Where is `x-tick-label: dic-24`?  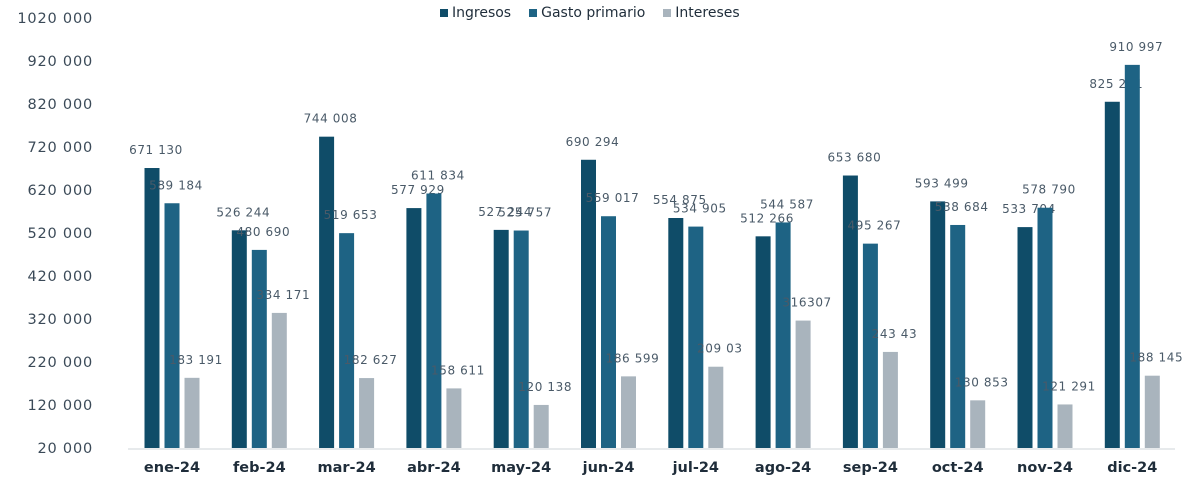
x-tick-label: dic-24 is located at coordinates (1132, 468).